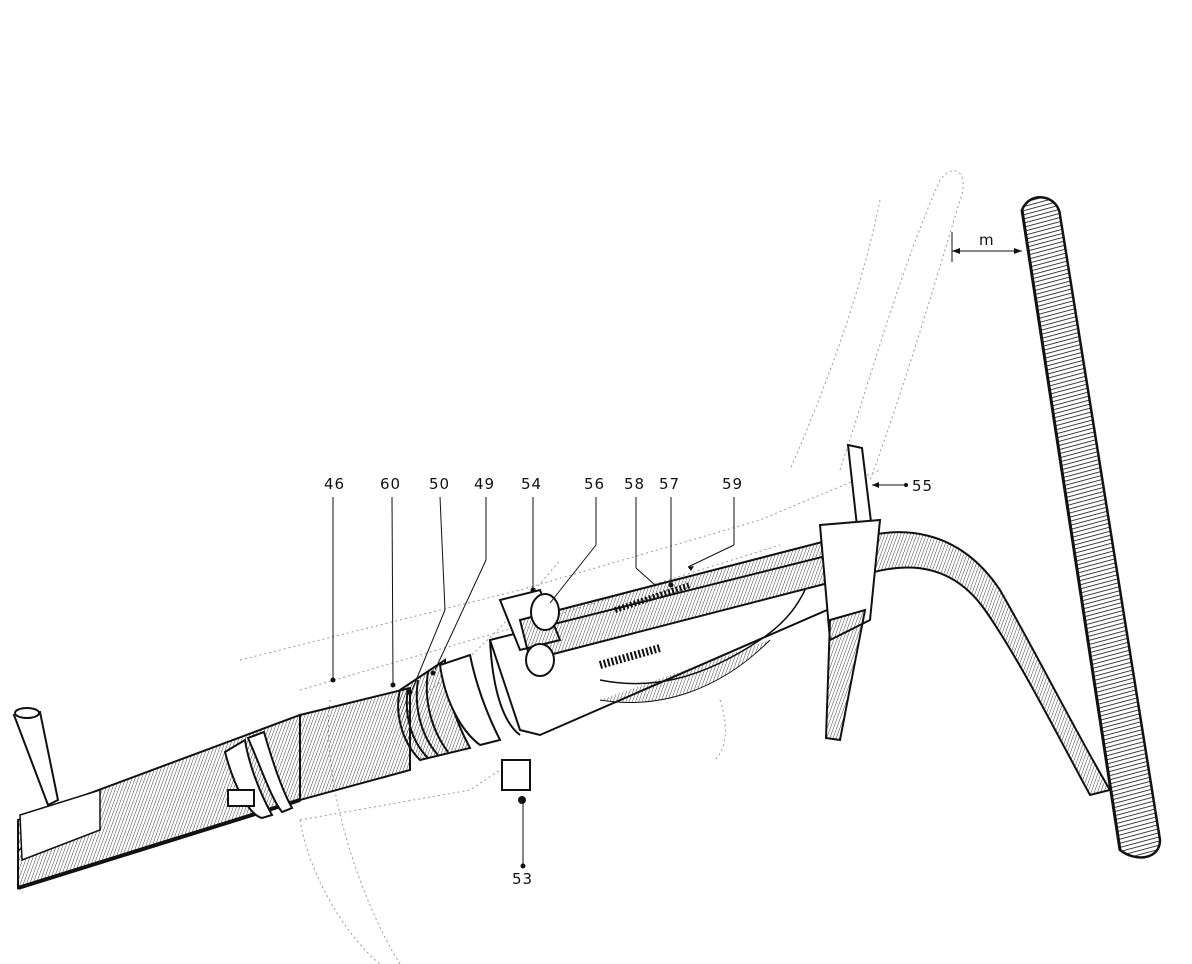 The height and width of the screenshot is (964, 1192). Describe the element at coordinates (594, 484) in the screenshot. I see `callout-label: 56` at that location.